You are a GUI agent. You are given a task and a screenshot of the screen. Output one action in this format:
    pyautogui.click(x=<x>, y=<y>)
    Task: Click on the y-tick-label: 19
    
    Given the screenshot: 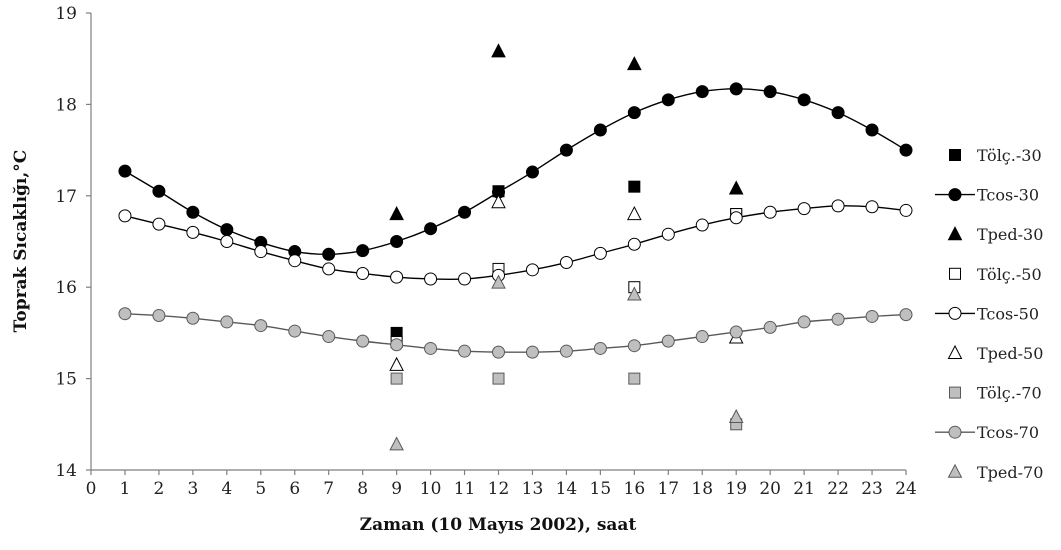 What is the action you would take?
    pyautogui.click(x=66, y=14)
    